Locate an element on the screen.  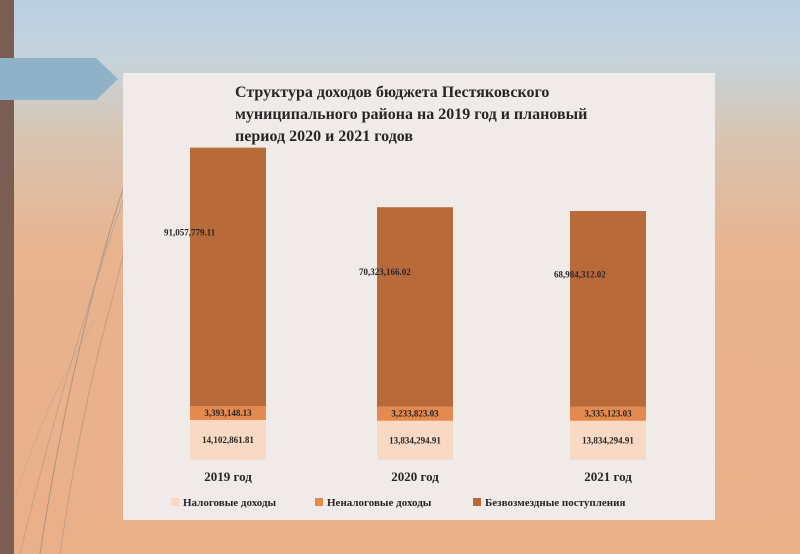
data-label-2-cat-3: 3,335,123.03 is located at coordinates (608, 414).